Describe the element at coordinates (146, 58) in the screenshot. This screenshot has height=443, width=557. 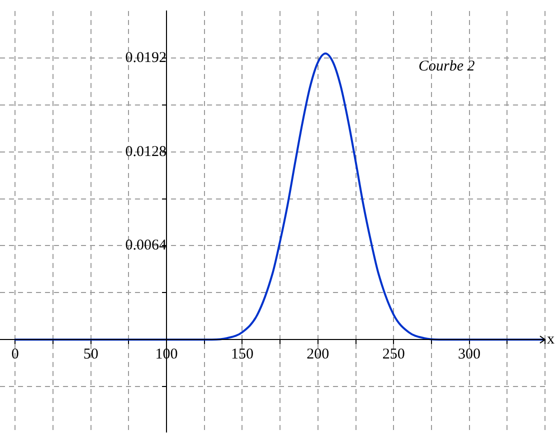
I see `y-tick-label: 0.0192` at that location.